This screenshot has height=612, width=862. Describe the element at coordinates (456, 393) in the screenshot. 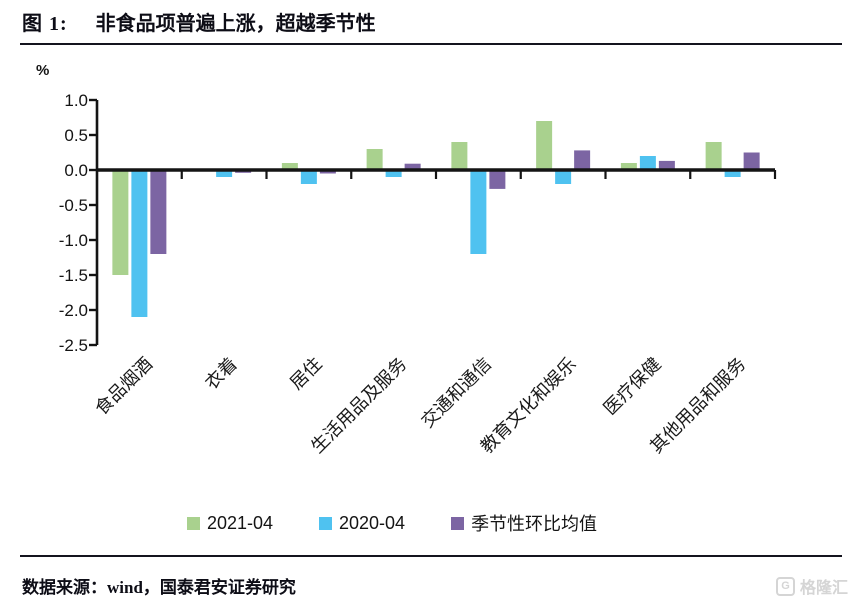

I see `category-label: 交通和通信` at that location.